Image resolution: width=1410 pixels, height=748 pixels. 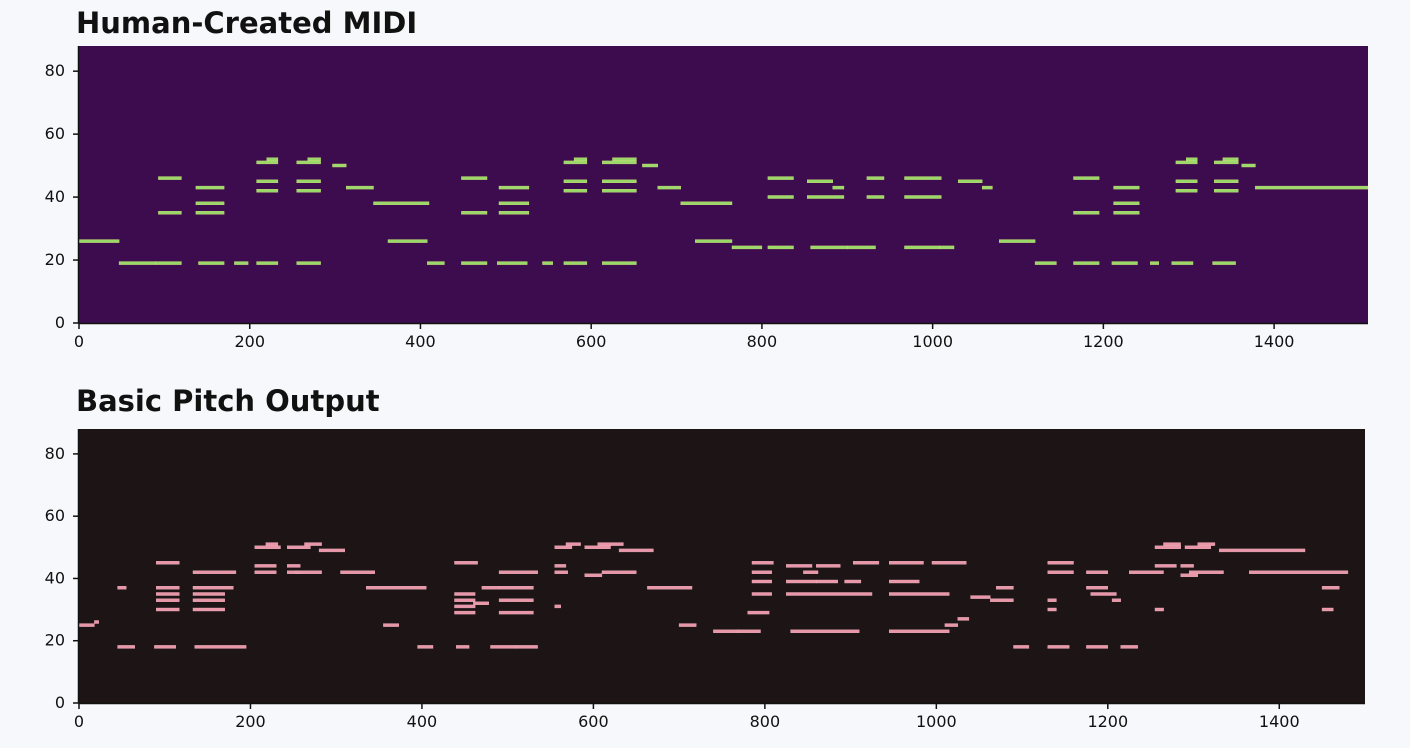 I want to click on human-midi-y-tick-label: 80, so click(x=55, y=70).